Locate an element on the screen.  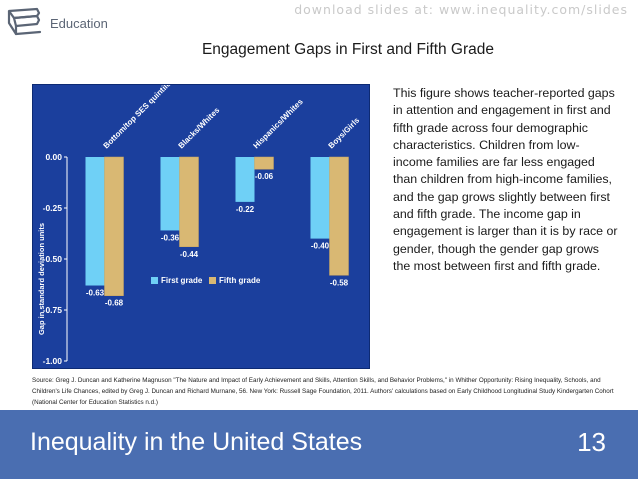
category-label: Hispanics/Whites is located at coordinates (279, 124).